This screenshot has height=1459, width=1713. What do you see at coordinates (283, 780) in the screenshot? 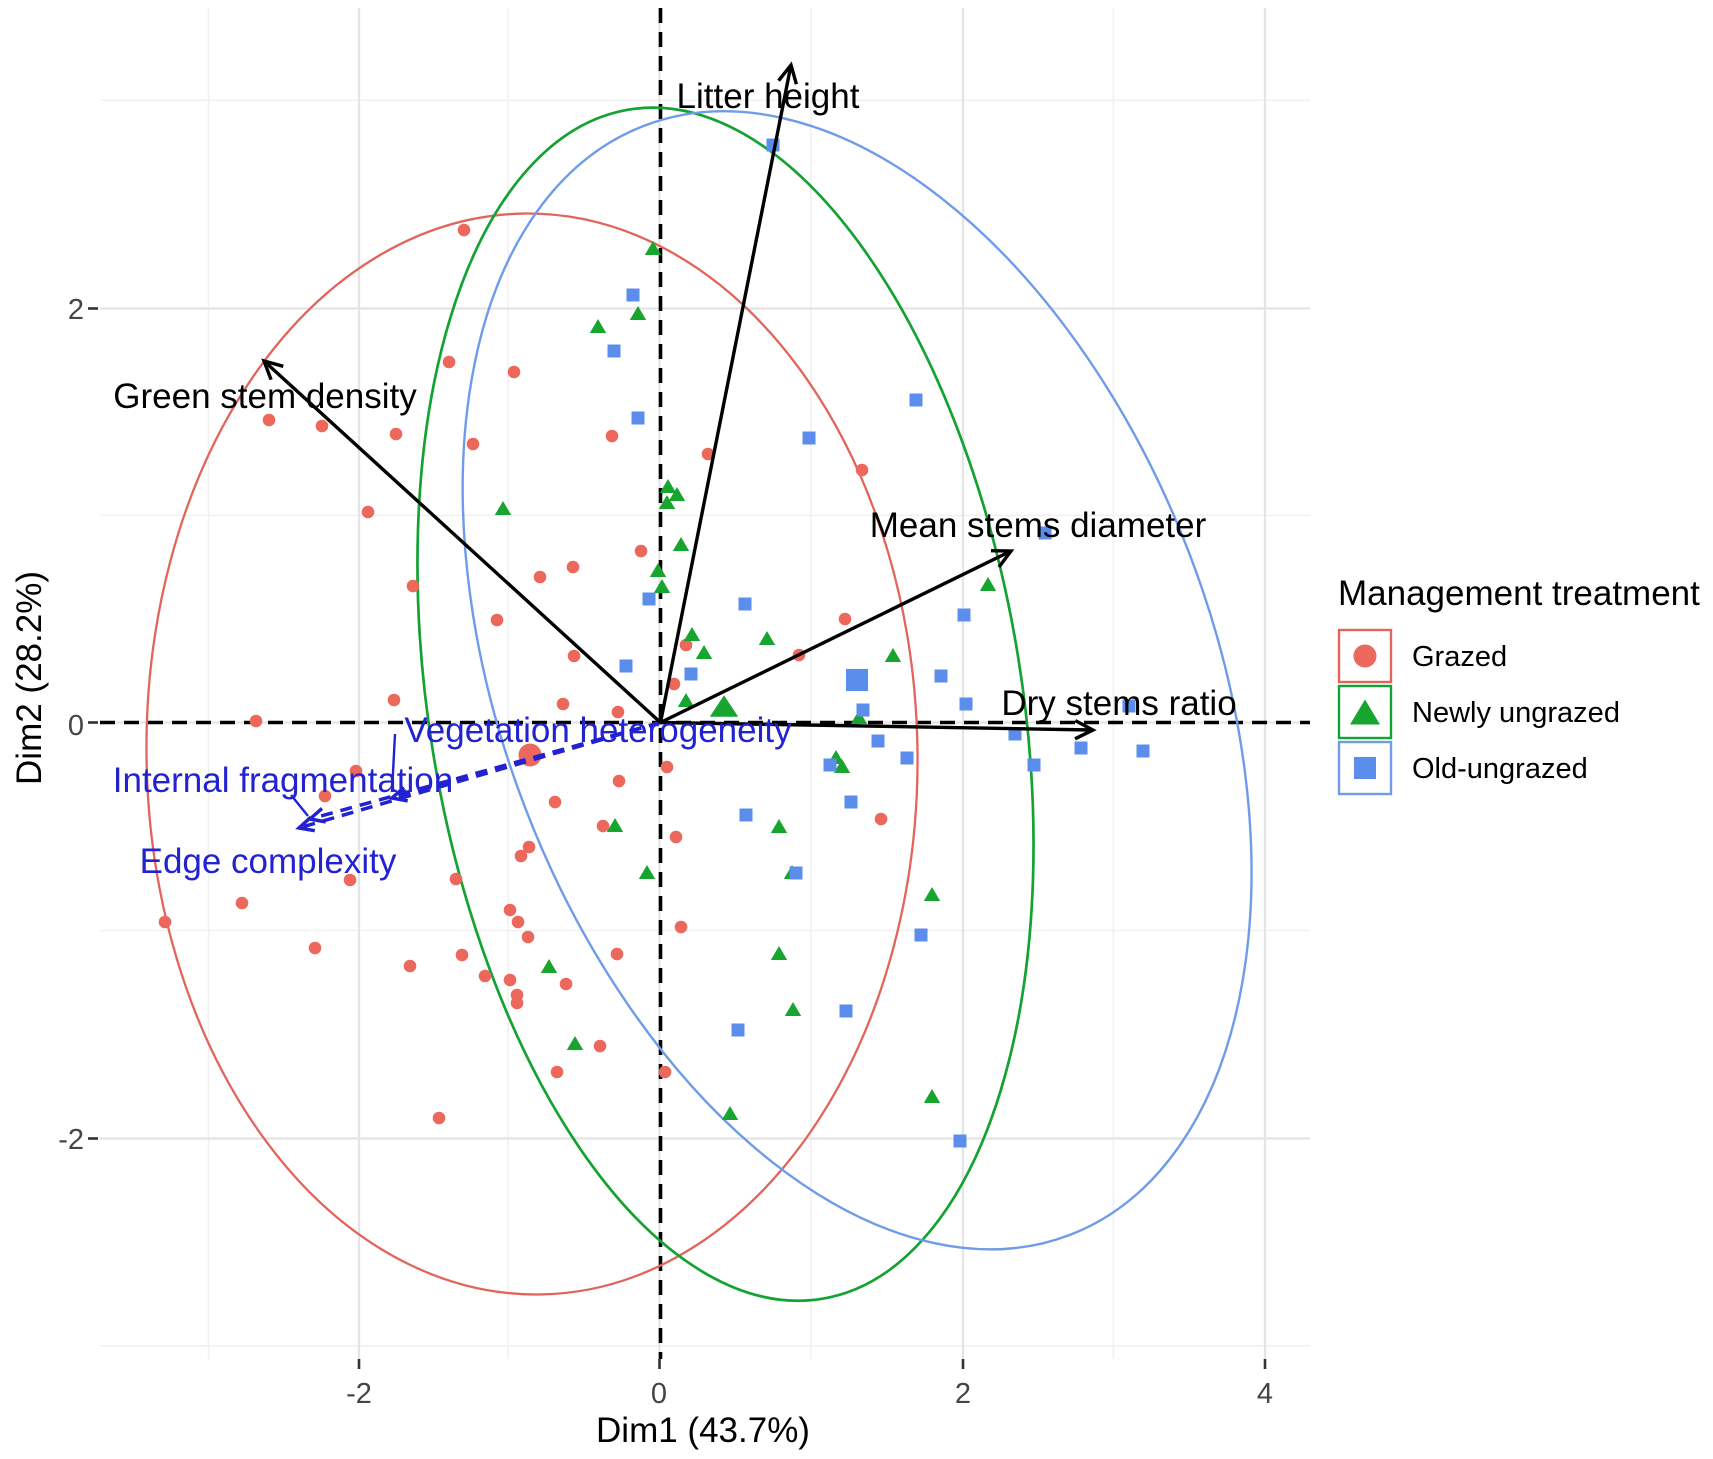
I see `svg-text: Internal fragmentation` at bounding box center [283, 780].